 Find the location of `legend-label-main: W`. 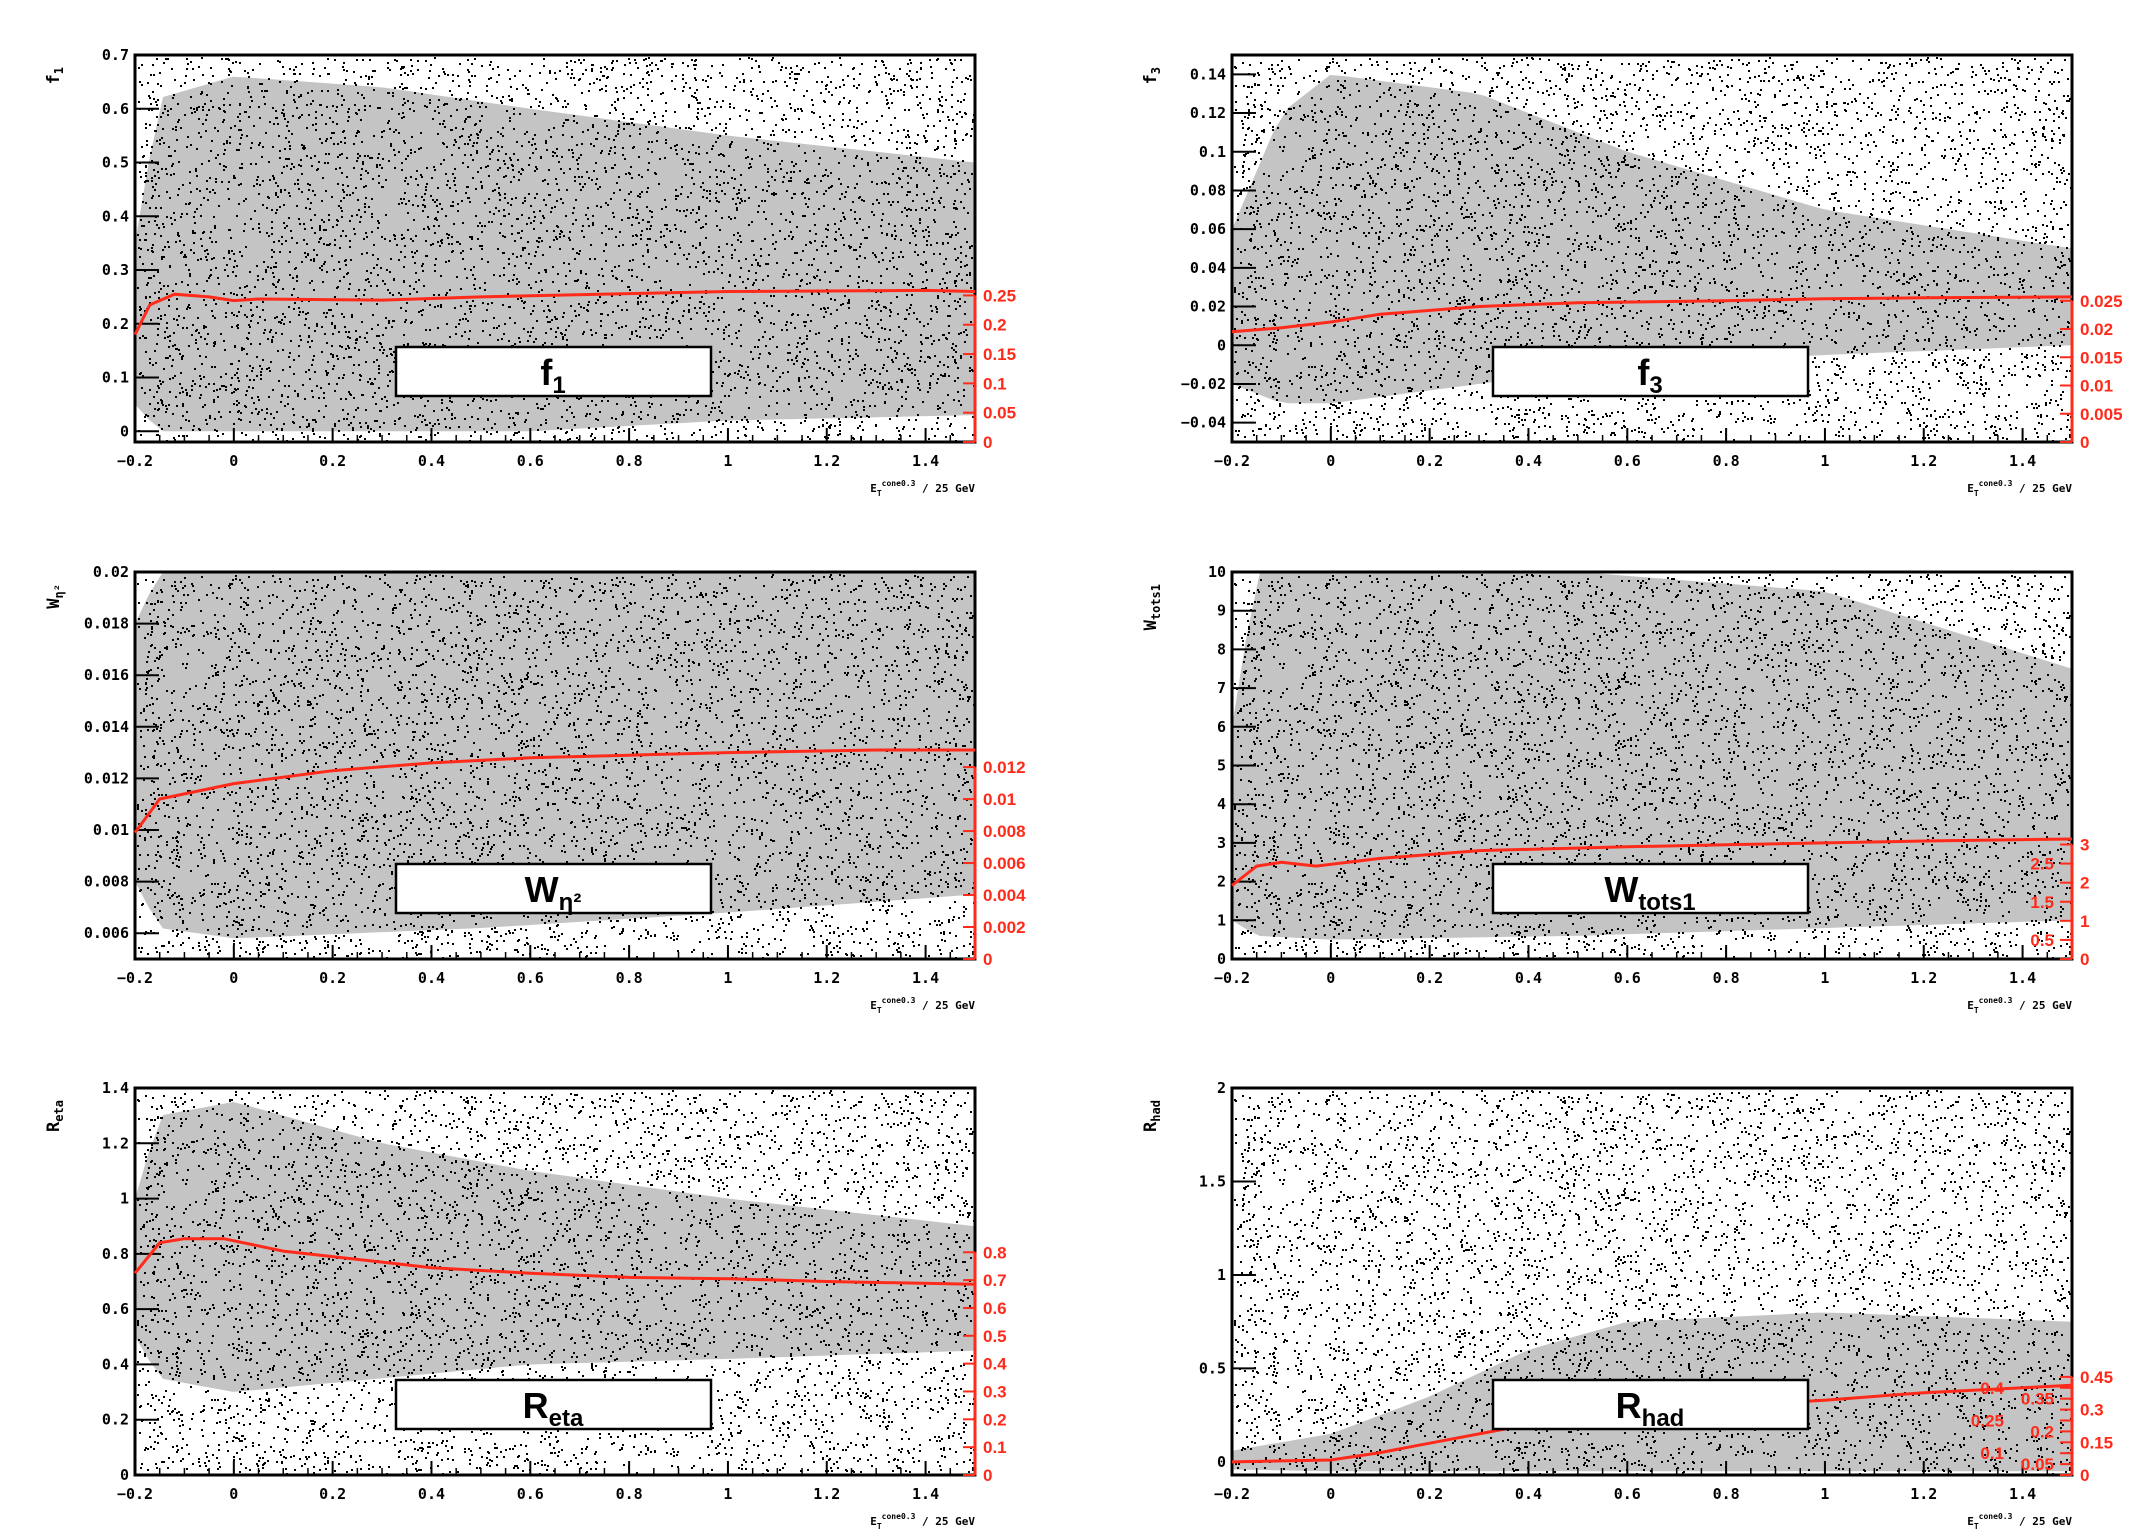

legend-label-main: W is located at coordinates (542, 889).